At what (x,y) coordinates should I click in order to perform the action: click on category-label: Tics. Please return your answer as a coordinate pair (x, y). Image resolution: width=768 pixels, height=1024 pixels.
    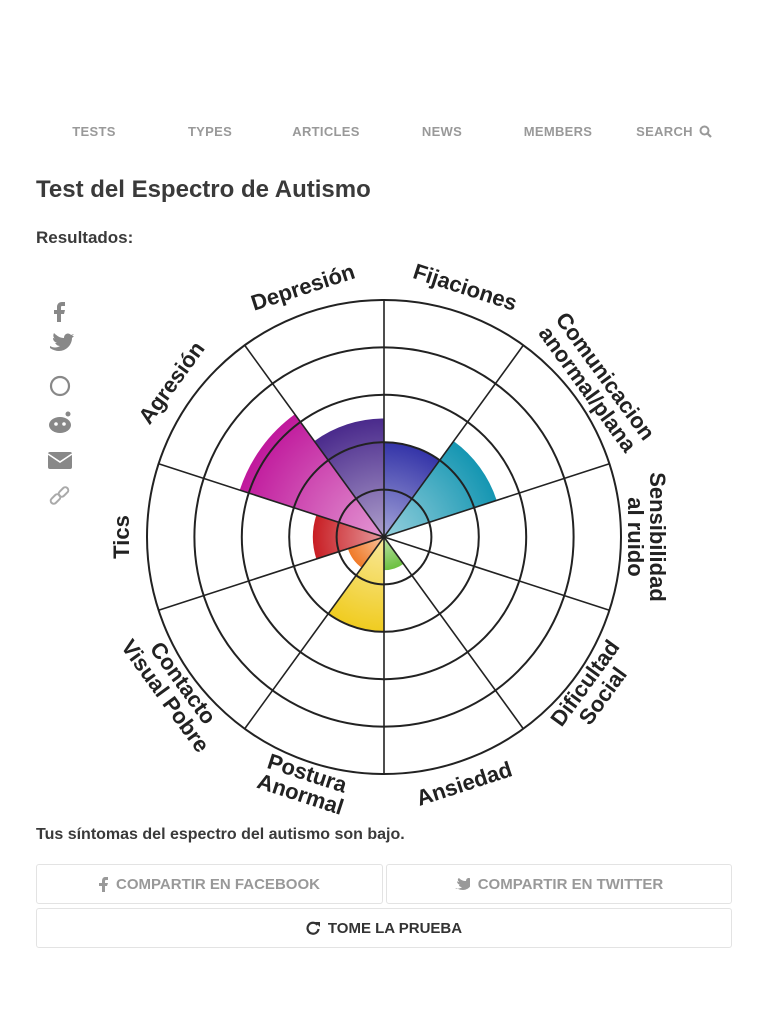
    Looking at the image, I should click on (121, 537).